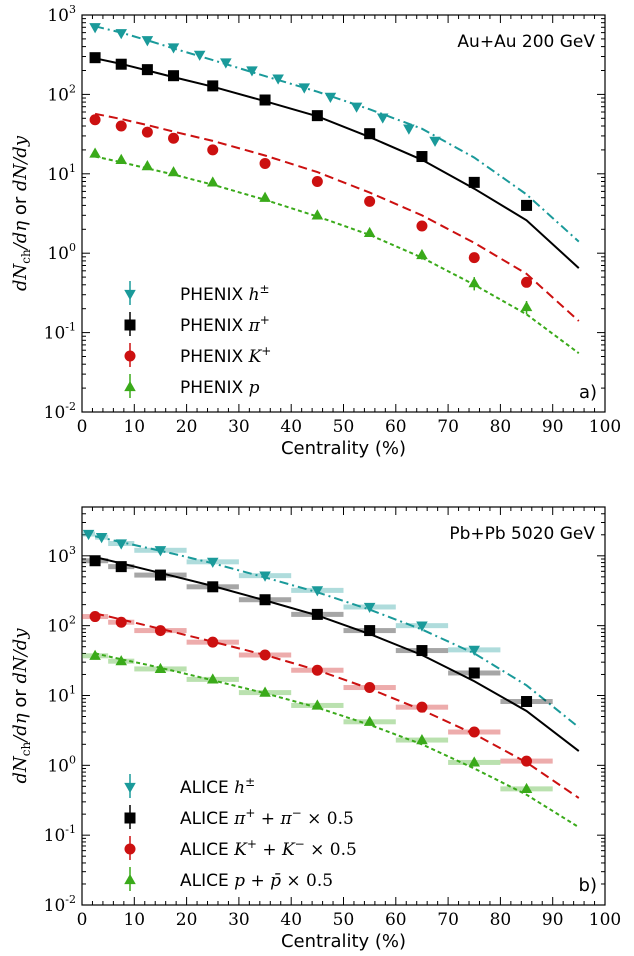 The width and height of the screenshot is (634, 956). I want to click on y-axis-label-part: dN, so click(20, 276).